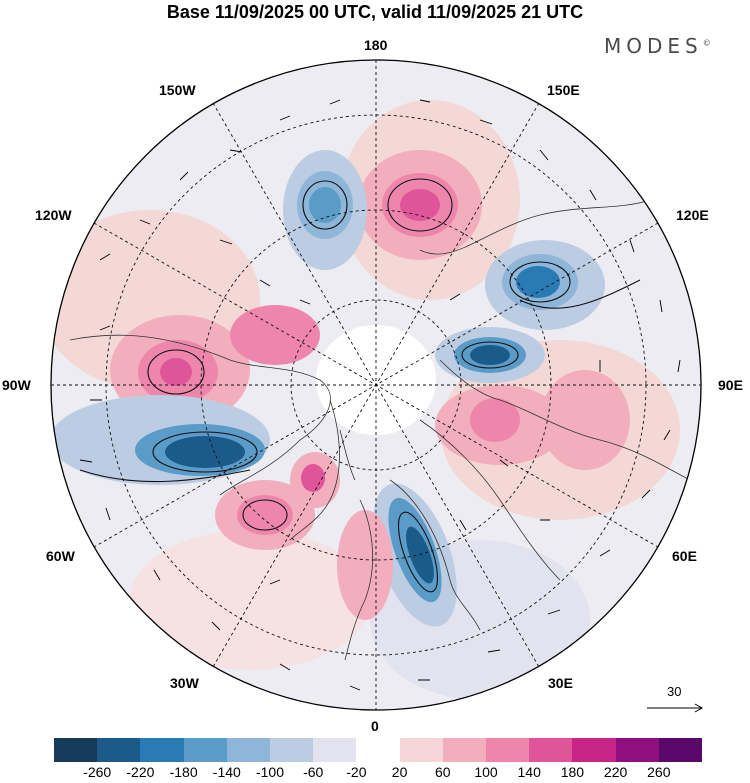 The image size is (750, 783). I want to click on colorbar-tick-label: 260, so click(659, 772).